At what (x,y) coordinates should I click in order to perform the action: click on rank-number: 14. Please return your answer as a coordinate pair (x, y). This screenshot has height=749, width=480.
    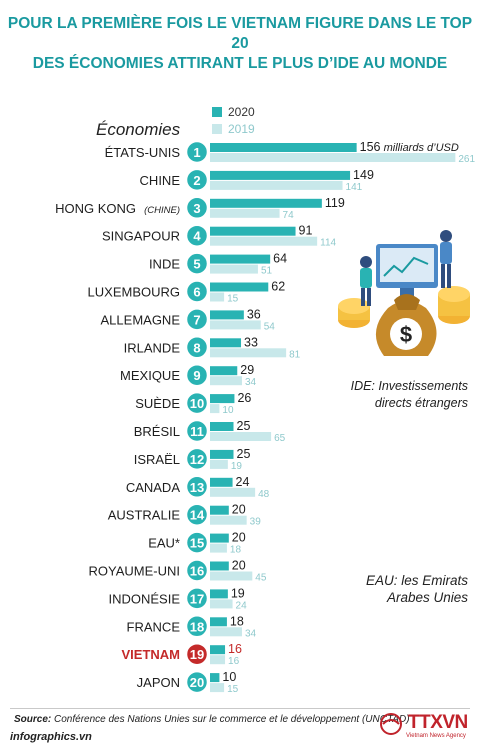
    Looking at the image, I should click on (197, 515).